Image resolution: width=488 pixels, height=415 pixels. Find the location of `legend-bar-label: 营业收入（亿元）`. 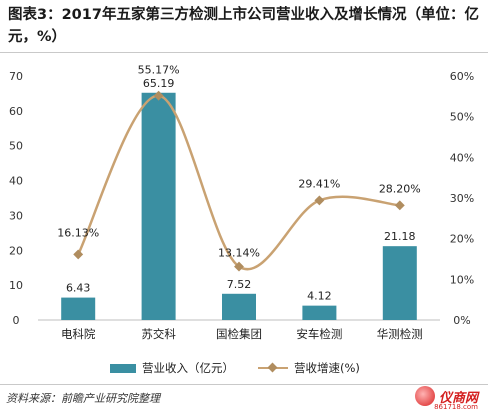

legend-bar-label: 营业收入（亿元） is located at coordinates (188, 368).